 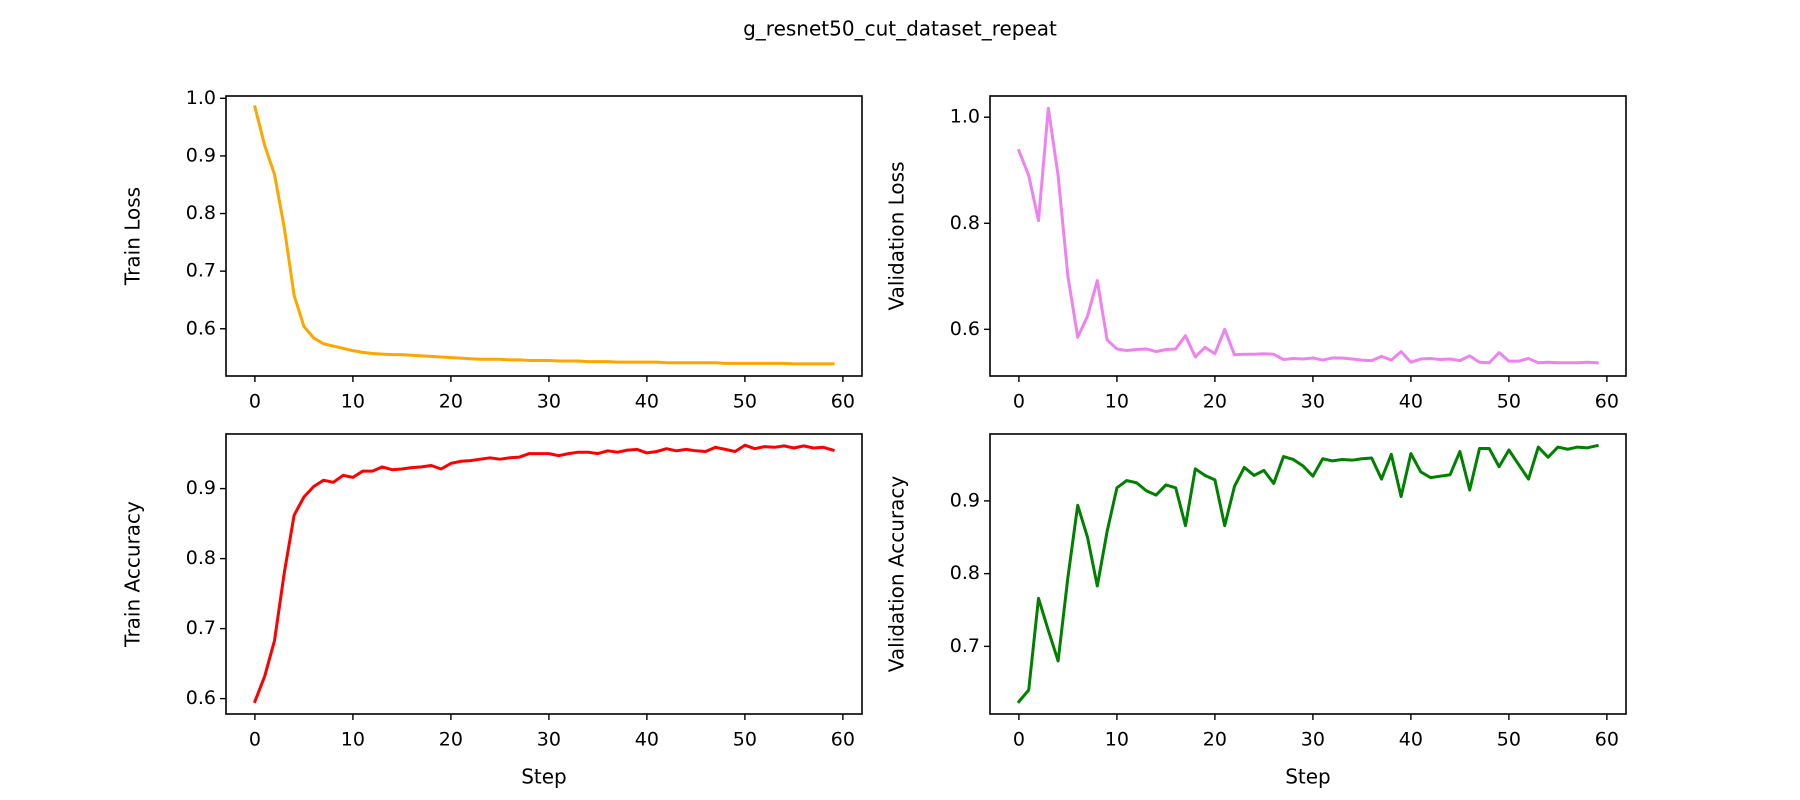 What do you see at coordinates (1607, 402) in the screenshot?
I see `validation-loss-x-tick-label: 60` at bounding box center [1607, 402].